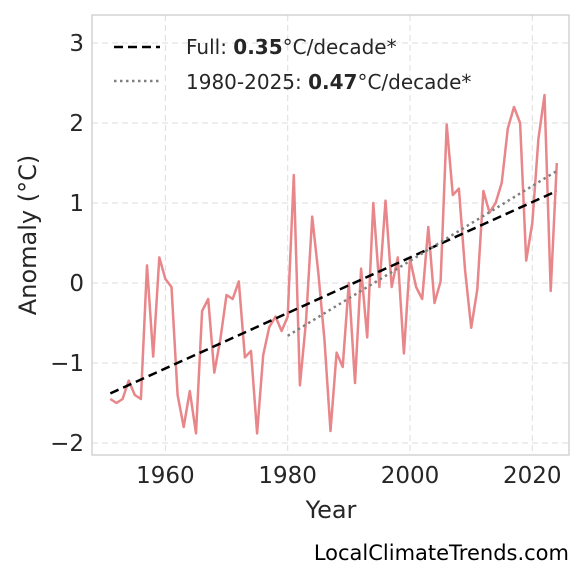 The image size is (585, 580). I want to click on recent-trend-line, so click(422, 253).